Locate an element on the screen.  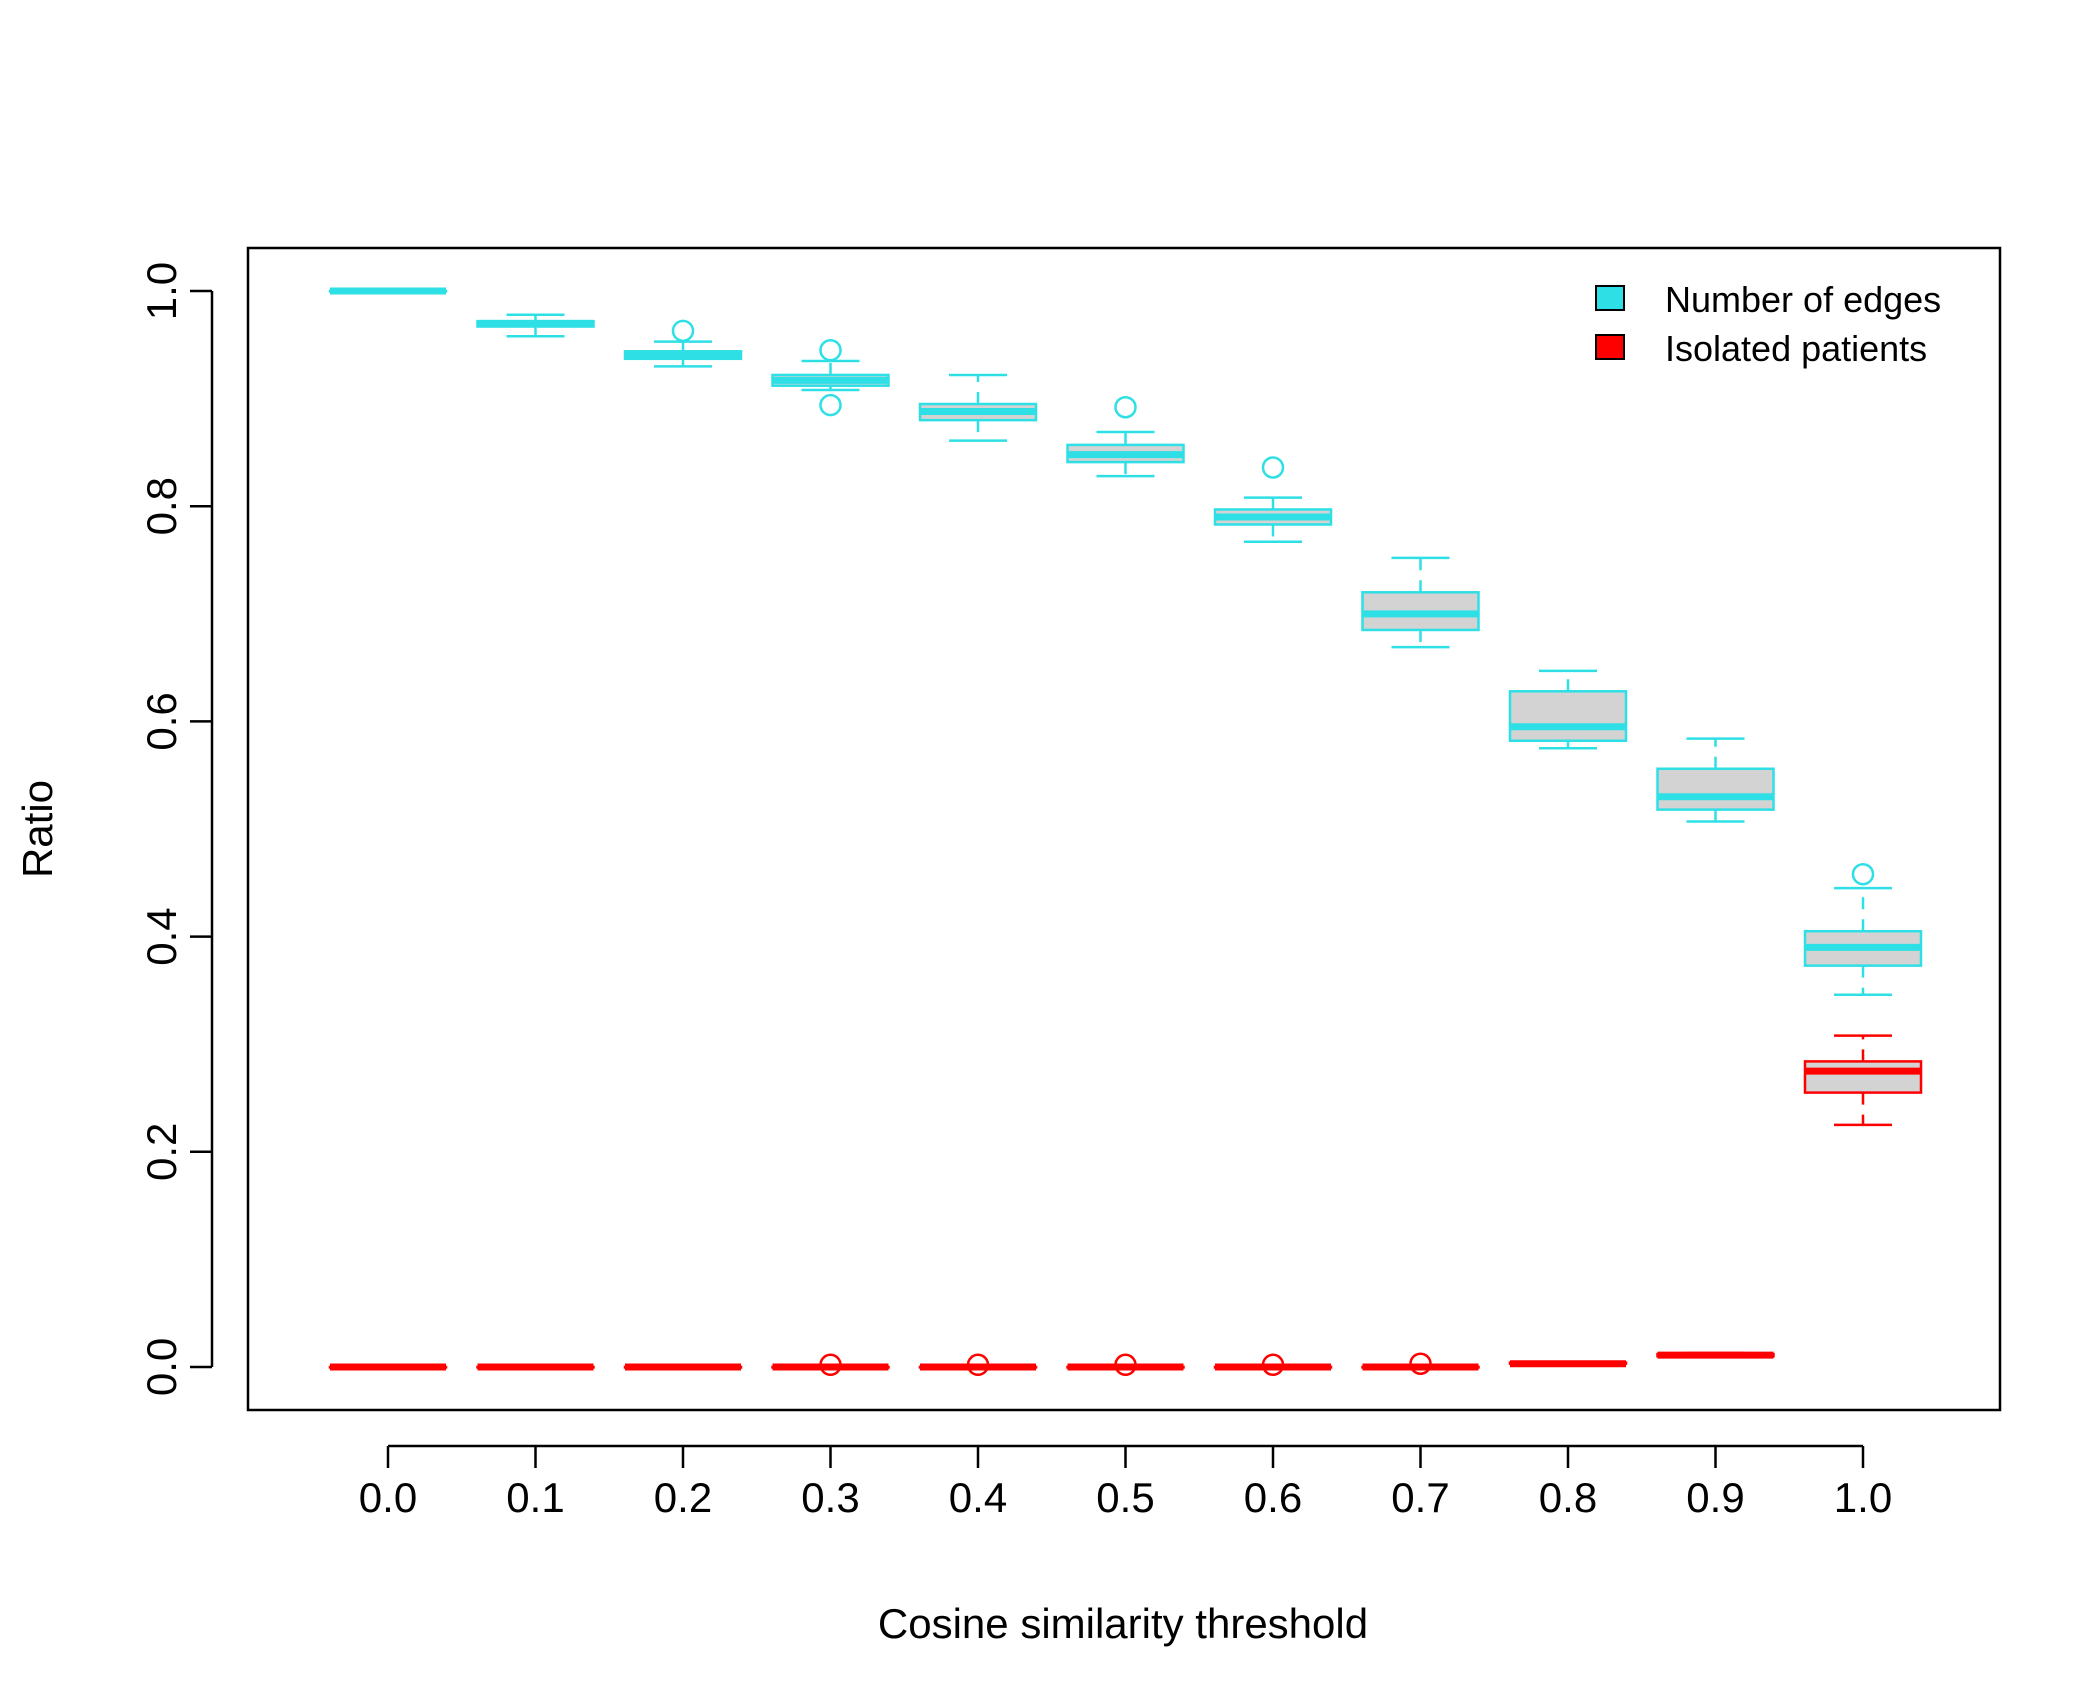
x-tick-label: 0.4 is located at coordinates (978, 1497).